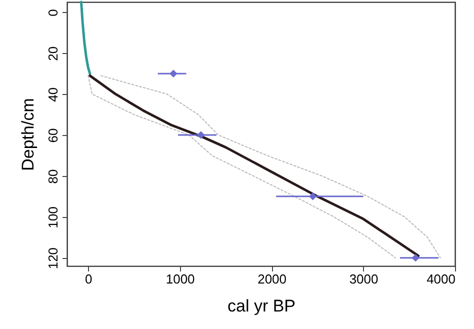 The width and height of the screenshot is (474, 329). Describe the element at coordinates (53, 176) in the screenshot. I see `y-tick-label: 80` at that location.